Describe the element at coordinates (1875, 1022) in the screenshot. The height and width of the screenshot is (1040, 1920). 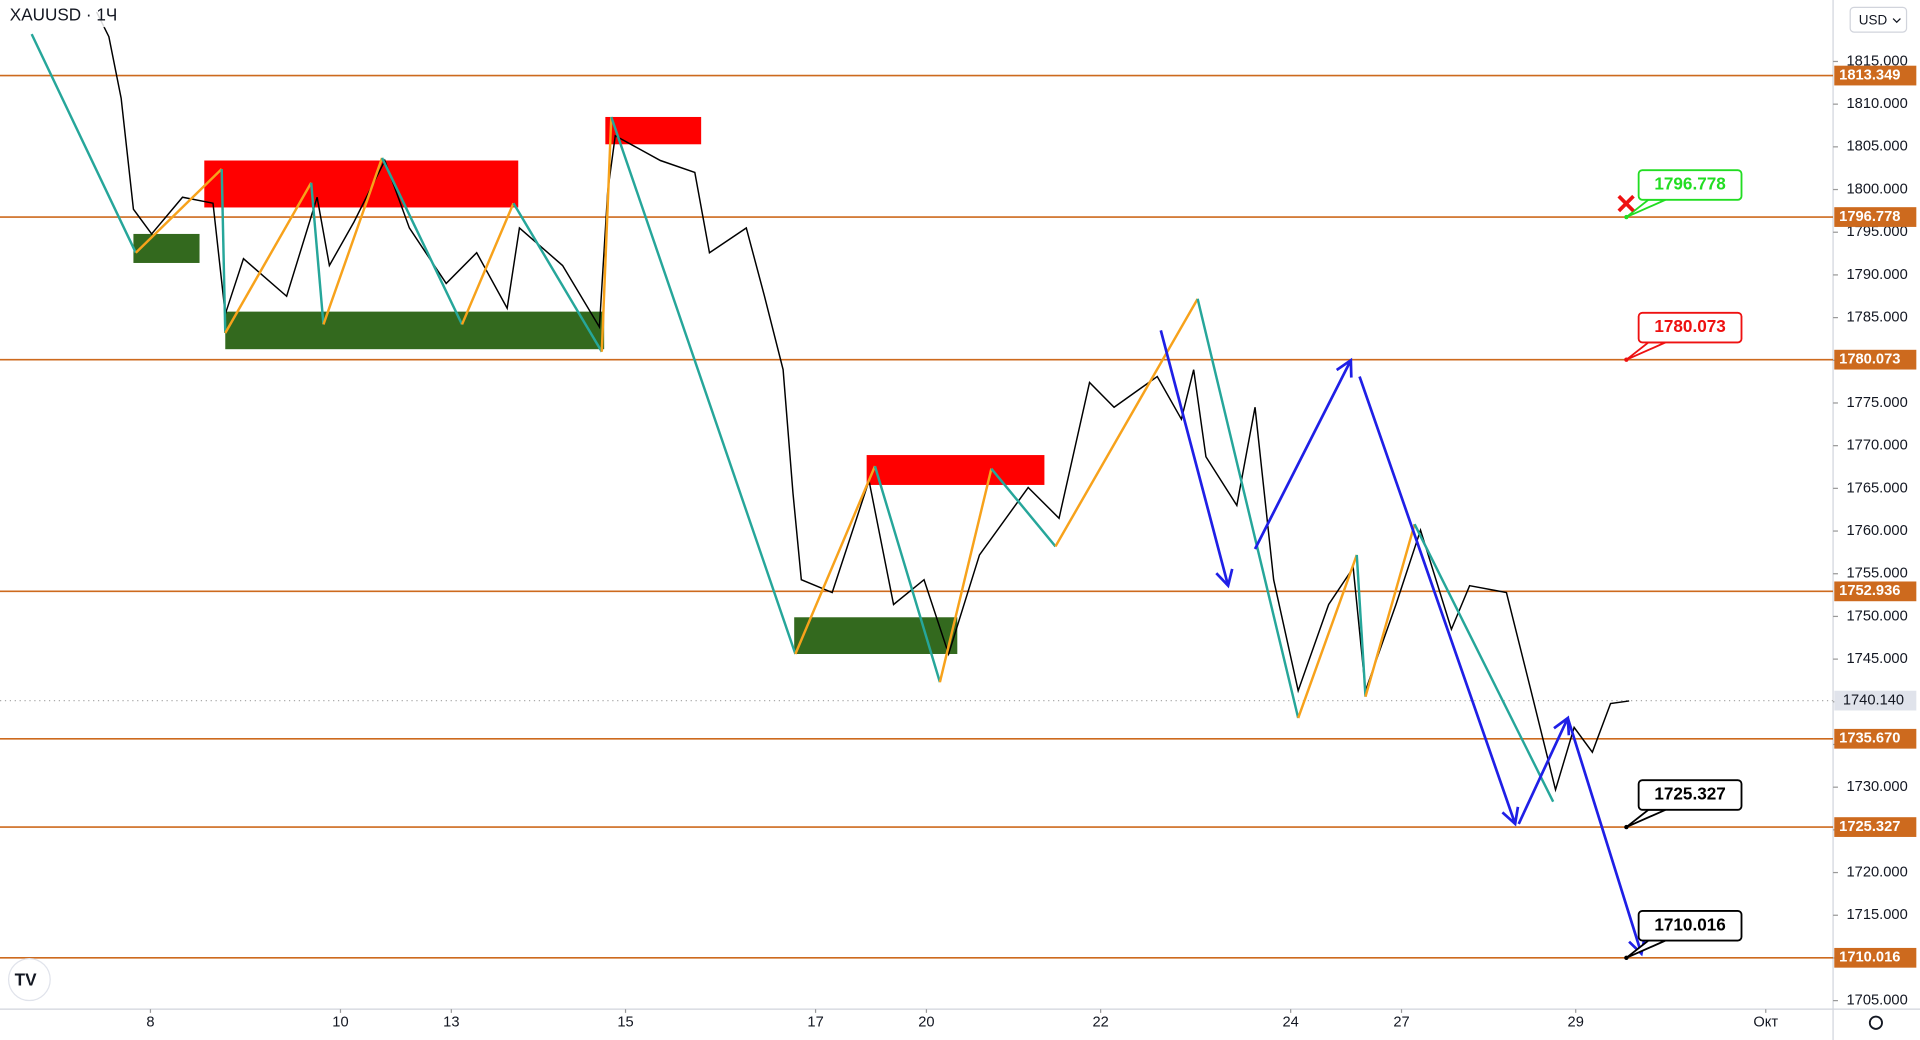
I see `settings-icon` at that location.